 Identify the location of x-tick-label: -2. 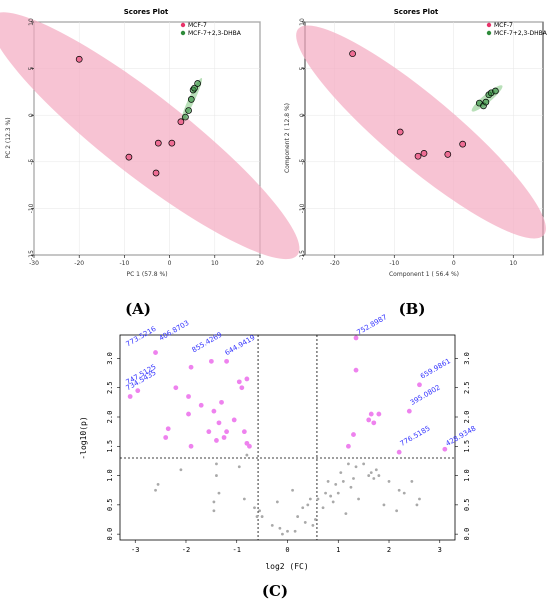
(186, 550).